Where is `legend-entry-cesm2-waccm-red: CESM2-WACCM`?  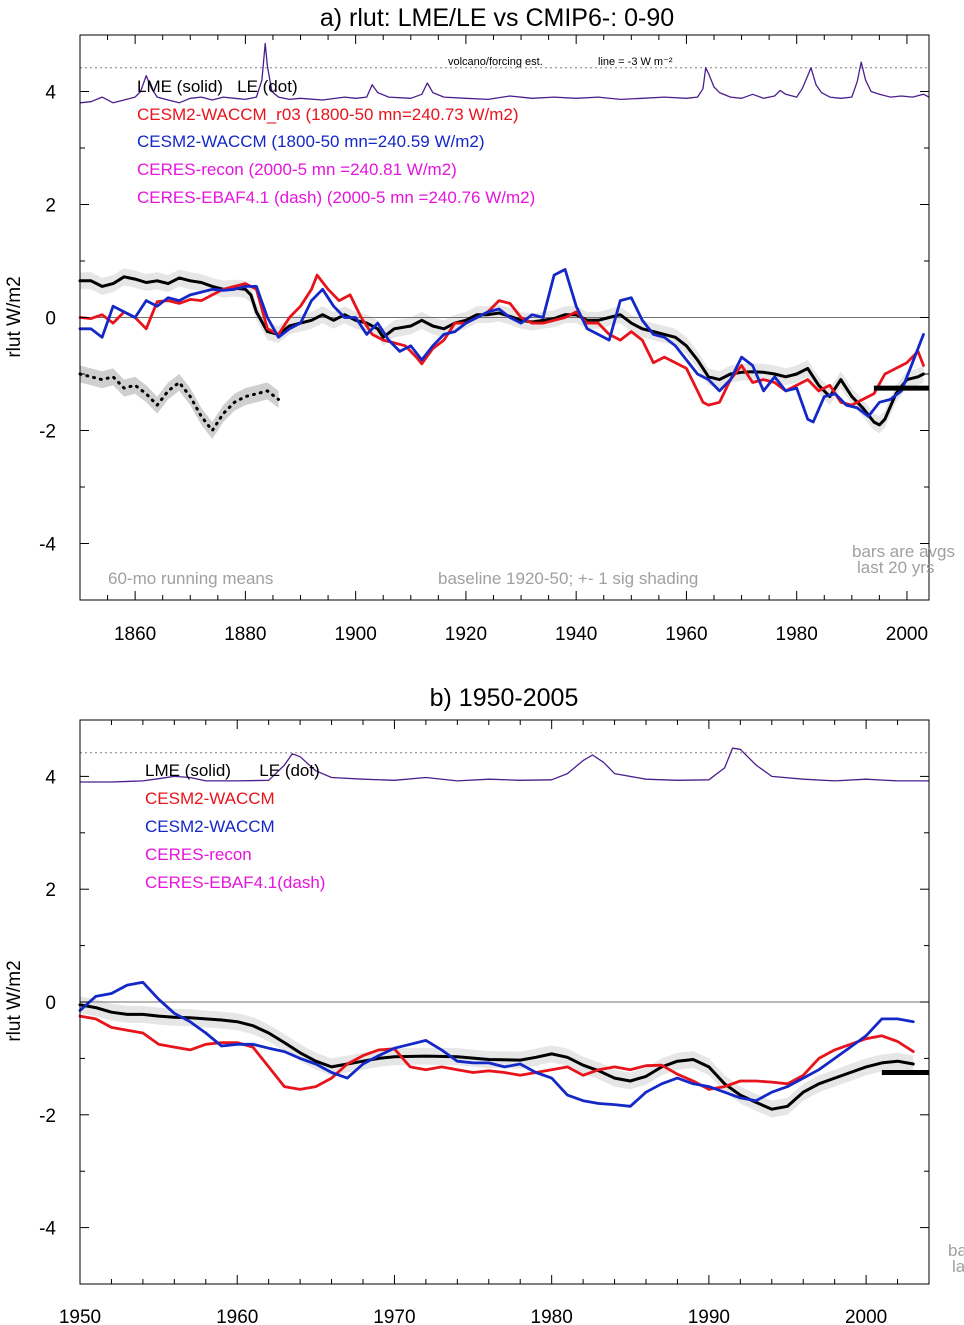
legend-entry-cesm2-waccm-red: CESM2-WACCM is located at coordinates (210, 798).